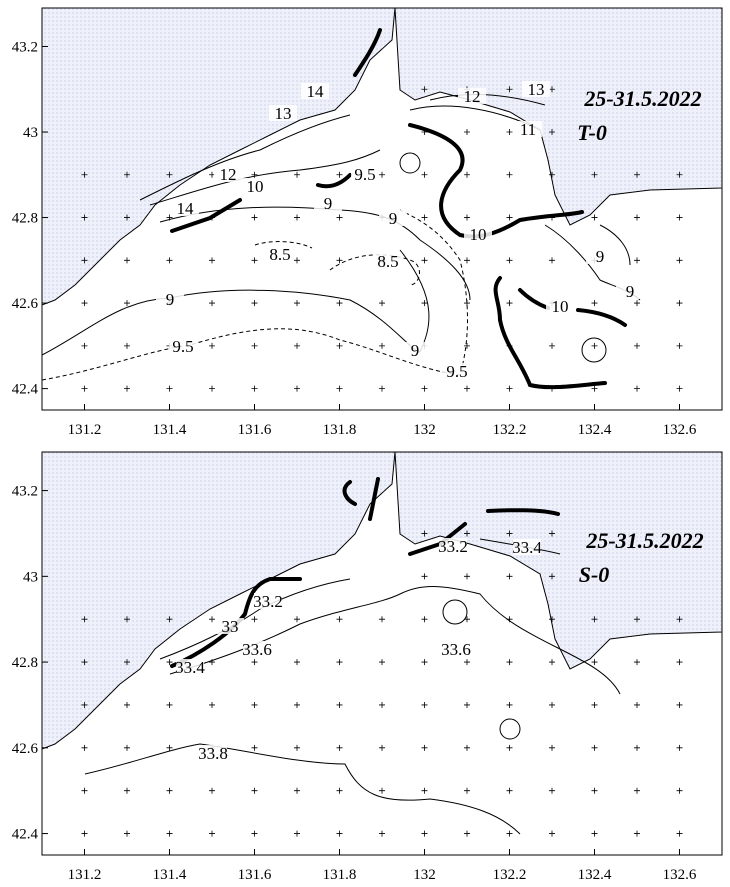  What do you see at coordinates (255, 875) in the screenshot?
I see `x-tick-label: 131.6` at bounding box center [255, 875].